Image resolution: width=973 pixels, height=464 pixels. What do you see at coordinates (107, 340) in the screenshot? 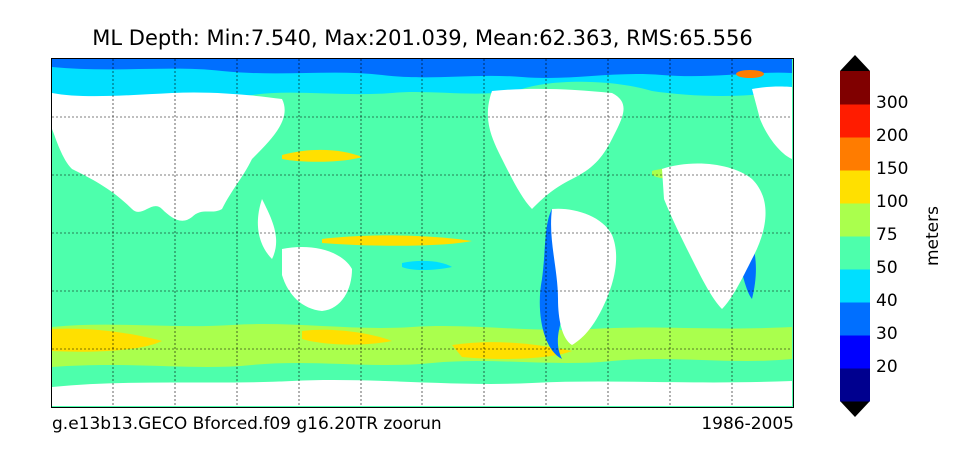
I see `south-indian-deep-patch` at bounding box center [107, 340].